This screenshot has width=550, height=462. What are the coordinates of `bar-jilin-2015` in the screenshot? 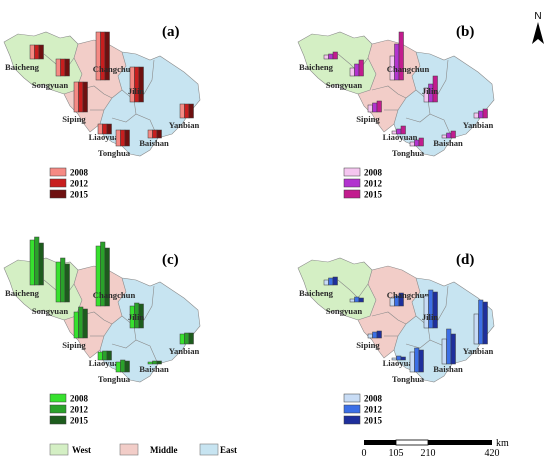 It's located at (435, 310).